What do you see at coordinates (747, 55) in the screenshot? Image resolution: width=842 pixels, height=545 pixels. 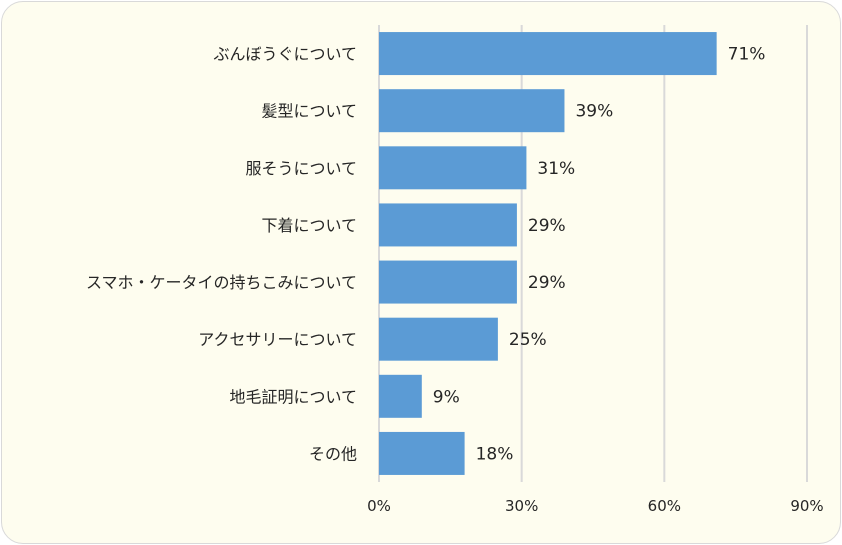 I see `value-label: 71%` at bounding box center [747, 55].